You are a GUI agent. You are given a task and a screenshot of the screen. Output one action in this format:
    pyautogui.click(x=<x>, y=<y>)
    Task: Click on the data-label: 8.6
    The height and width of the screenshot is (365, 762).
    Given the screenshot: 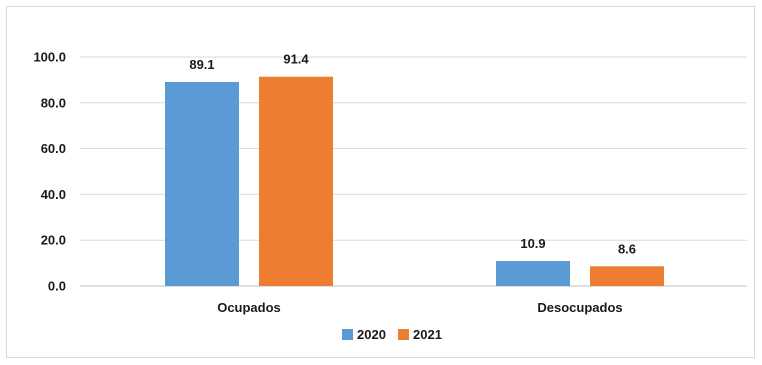 What is the action you would take?
    pyautogui.click(x=627, y=248)
    